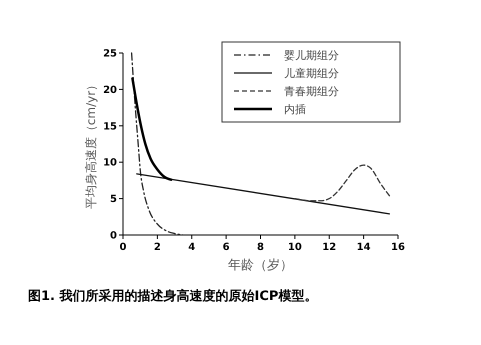 This screenshot has width=481, height=345. What do you see at coordinates (110, 163) in the screenshot?
I see `y-tick-label: 10` at bounding box center [110, 163].